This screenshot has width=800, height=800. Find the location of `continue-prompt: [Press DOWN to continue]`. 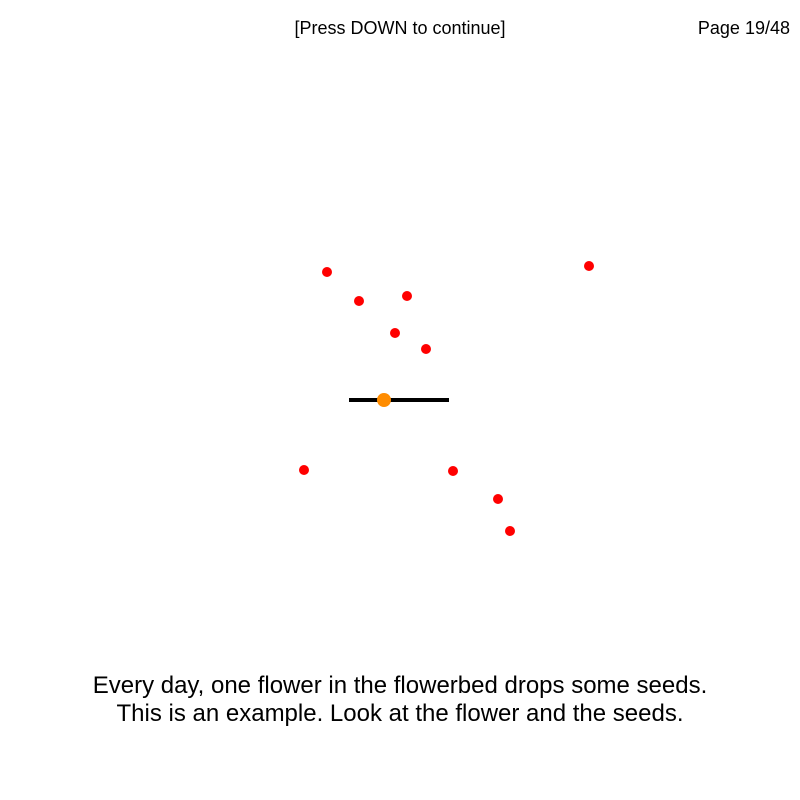

continue-prompt: [Press DOWN to continue] is located at coordinates (400, 28).